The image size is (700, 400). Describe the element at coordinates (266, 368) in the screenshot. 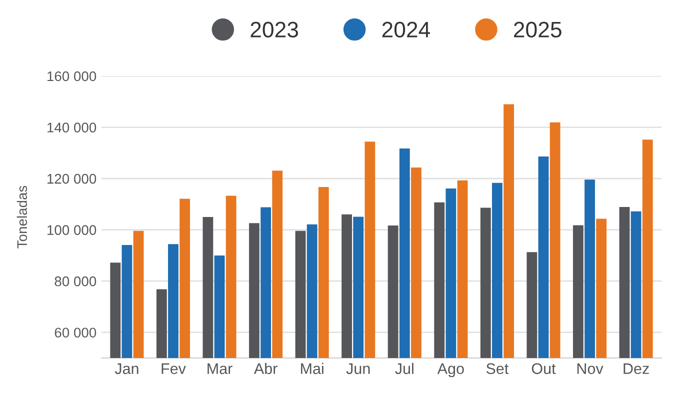

I see `x-tick-label: Abr` at that location.